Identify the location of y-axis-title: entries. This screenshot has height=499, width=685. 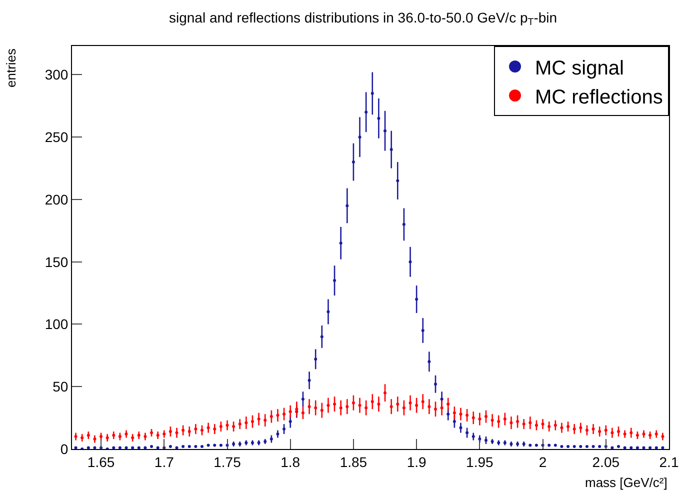
(11, 68).